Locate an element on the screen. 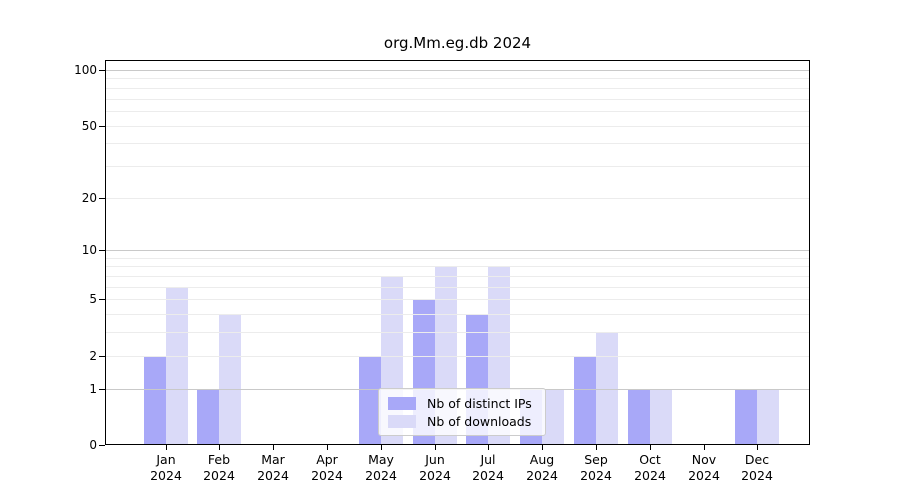  x-tick-year-dec: 2024 is located at coordinates (757, 475).